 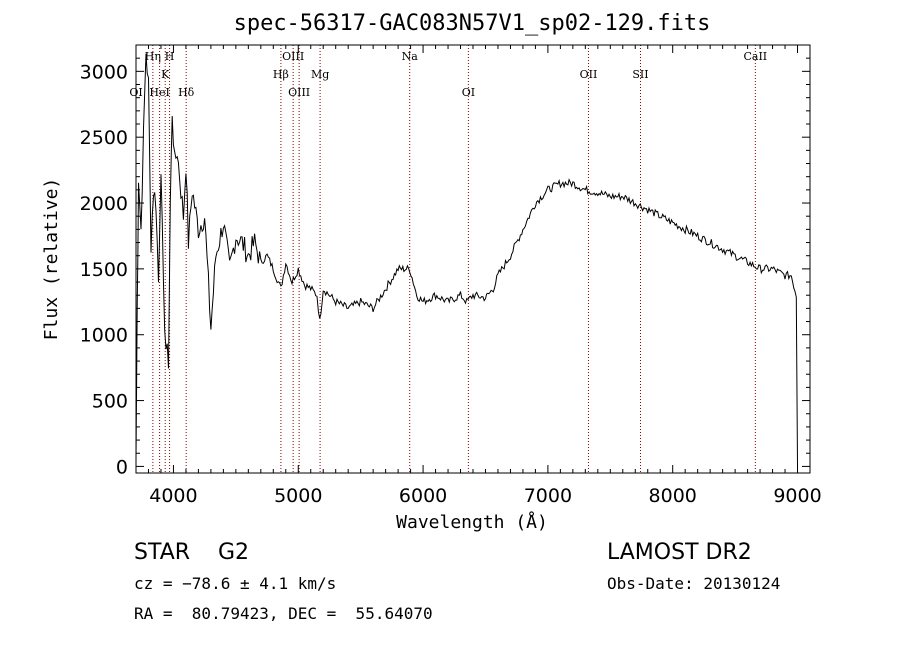 I want to click on line-label: Mg, so click(x=320, y=74).